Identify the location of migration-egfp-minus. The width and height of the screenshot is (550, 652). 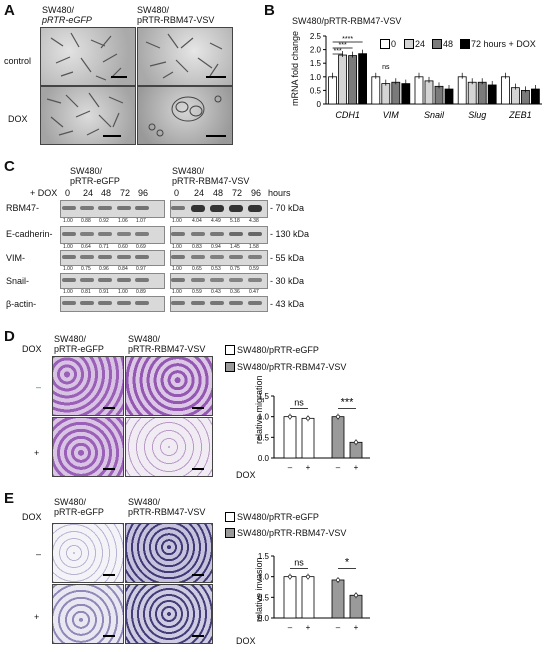
(88, 386).